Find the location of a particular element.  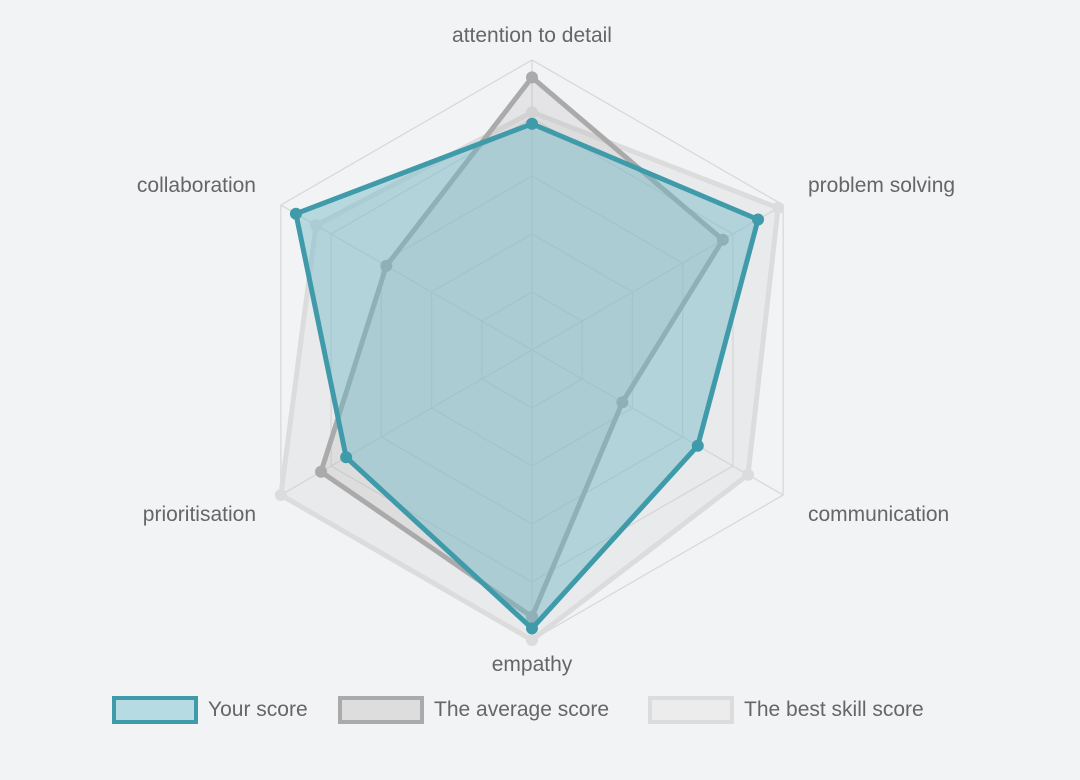

axis-label: prioritisation is located at coordinates (199, 514).